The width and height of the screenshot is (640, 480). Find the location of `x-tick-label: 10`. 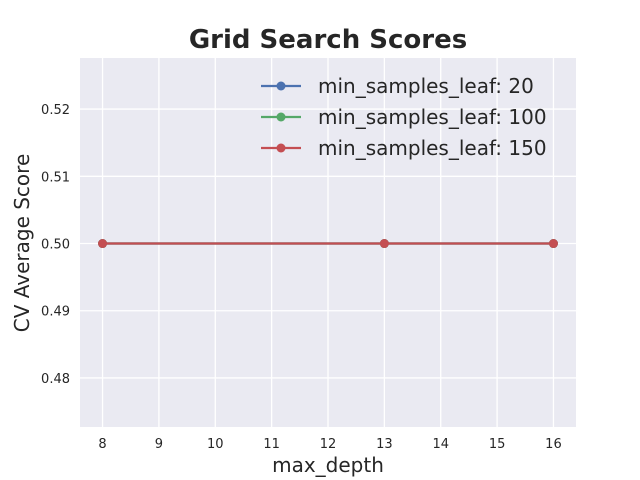

x-tick-label: 10 is located at coordinates (215, 444).